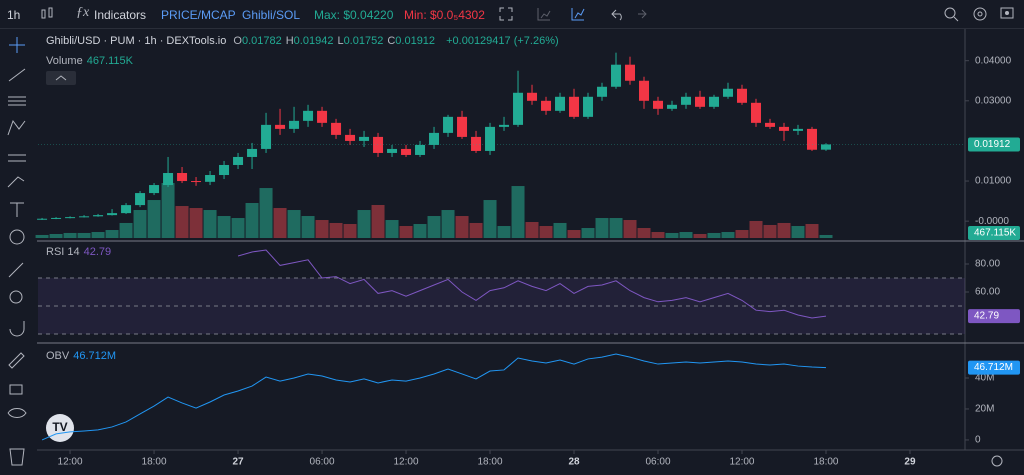 The height and width of the screenshot is (475, 1024). I want to click on max-price: Max: $0.04220, so click(354, 15).